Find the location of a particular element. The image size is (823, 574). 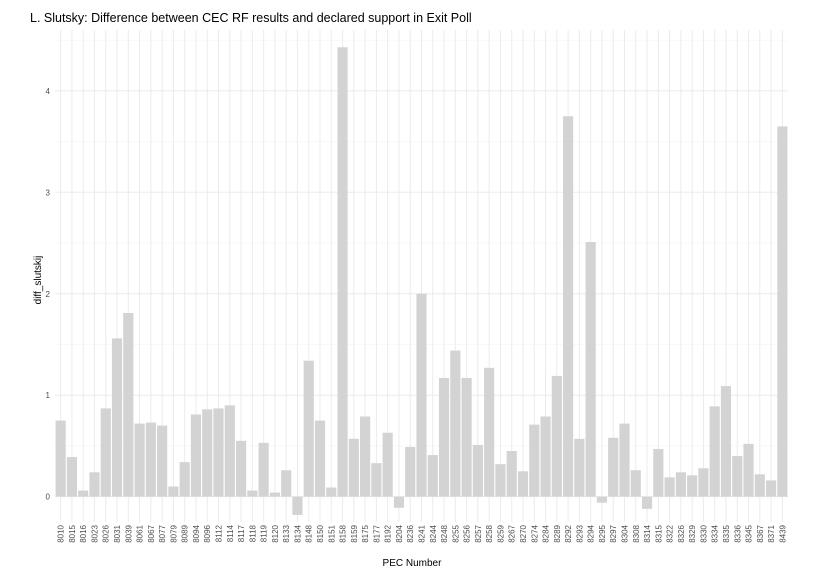

x-tick-label: 8177 is located at coordinates (376, 533).